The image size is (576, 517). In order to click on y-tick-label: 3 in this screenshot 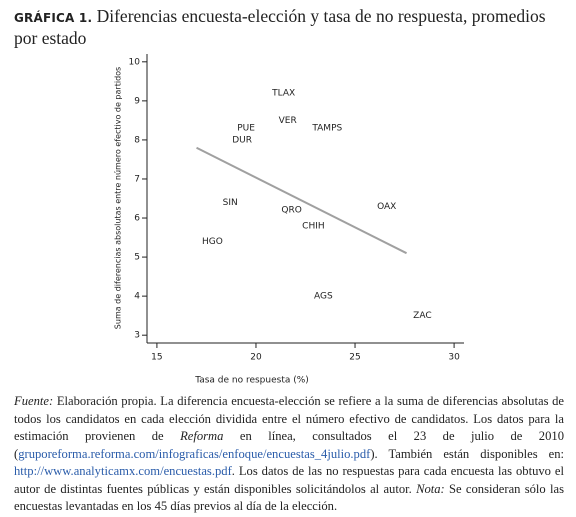, I will do `click(137, 336)`.